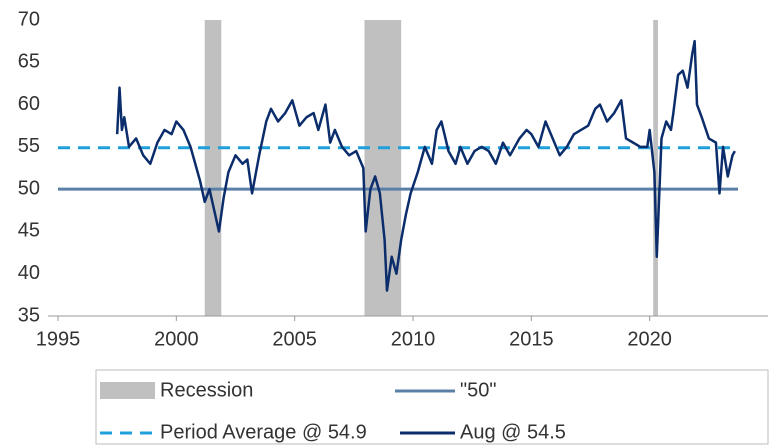 This screenshot has height=445, width=769. I want to click on y-tick-label: 55, so click(29, 146).